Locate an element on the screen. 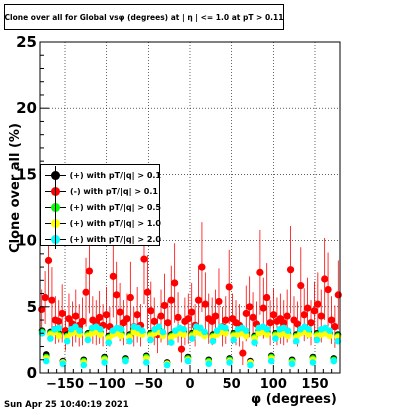 Image resolution: width=400 pixels, height=414 pixels. legend-label: (+) with pT/|q| > 0.1 is located at coordinates (115, 175).